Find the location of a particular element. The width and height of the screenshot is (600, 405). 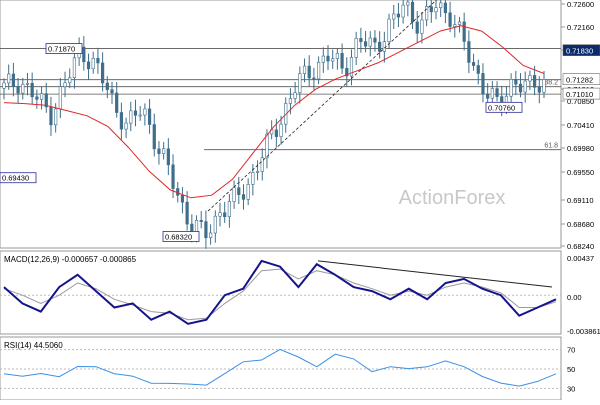

price-tag-label: 0.71830 is located at coordinates (579, 51).